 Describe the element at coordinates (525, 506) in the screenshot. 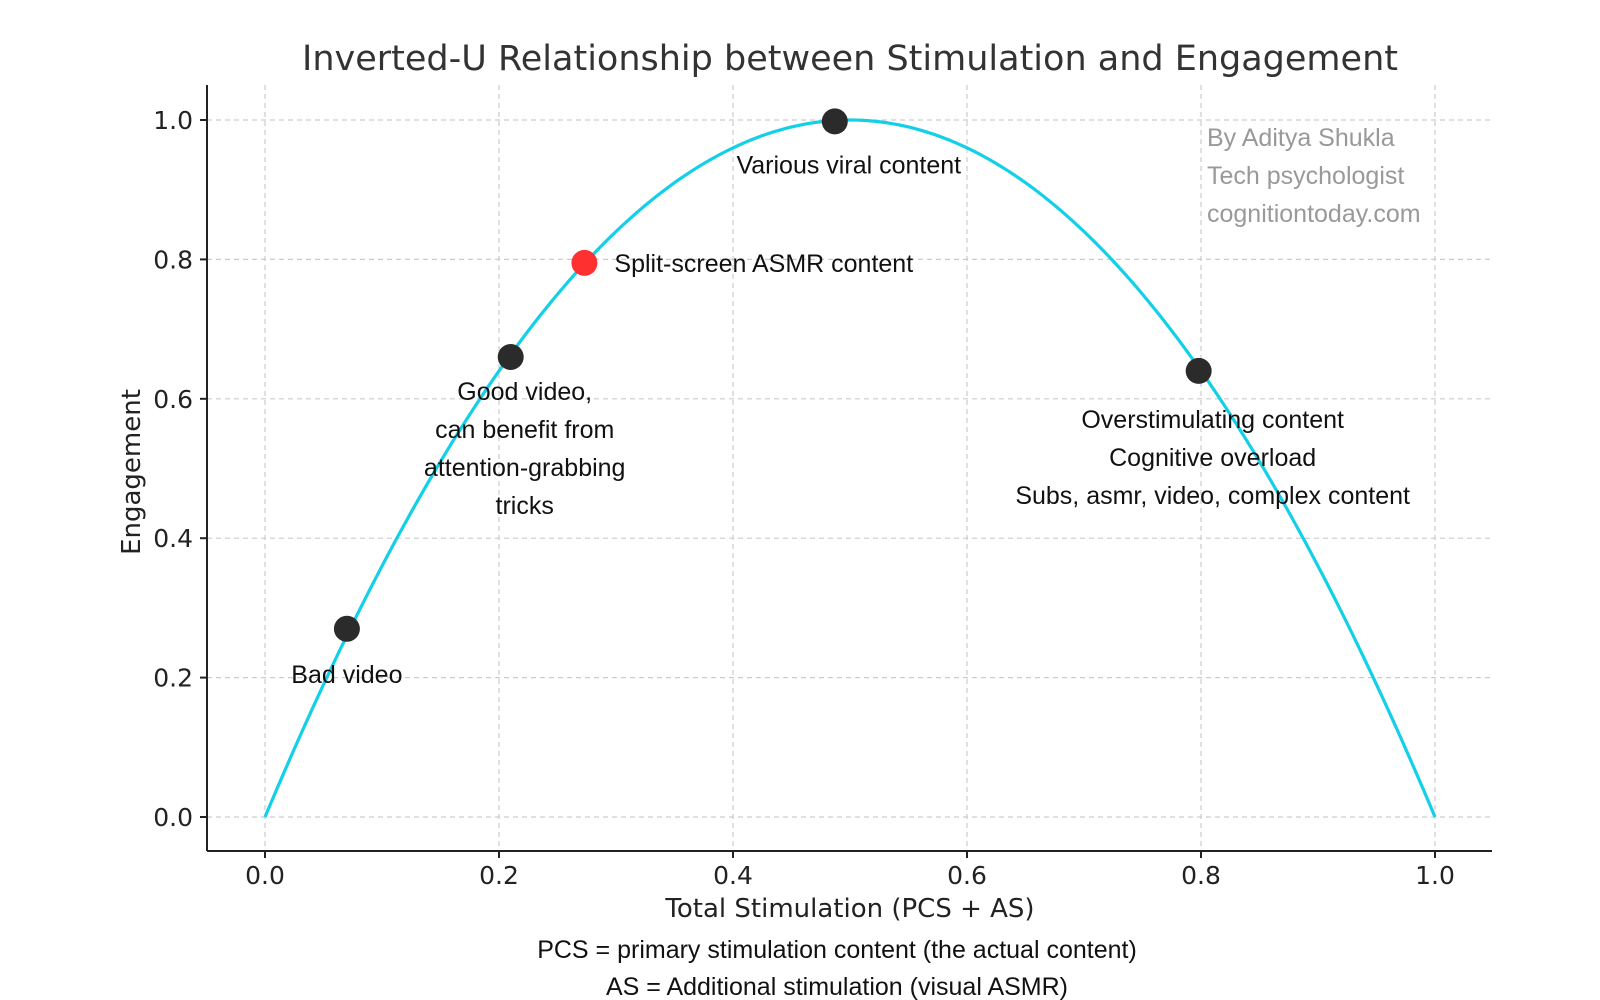

I see `point-label: tricks` at that location.